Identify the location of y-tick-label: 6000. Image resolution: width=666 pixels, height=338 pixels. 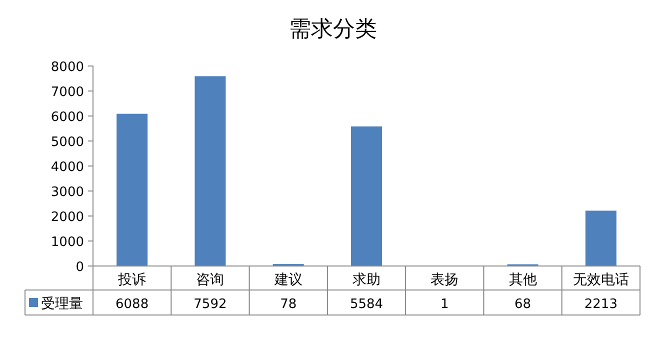
(67, 117).